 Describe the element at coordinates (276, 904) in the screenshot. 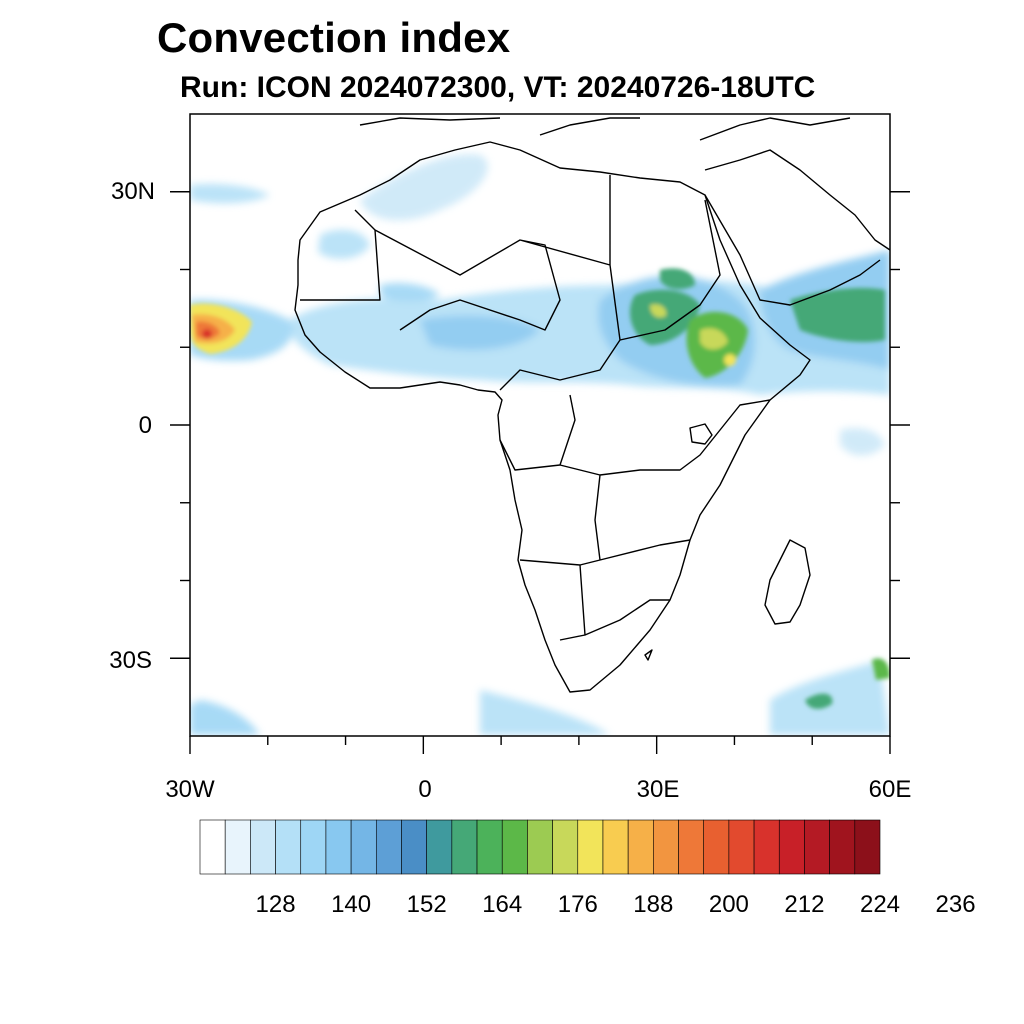

I see `colorbar-tick-label: 128` at that location.